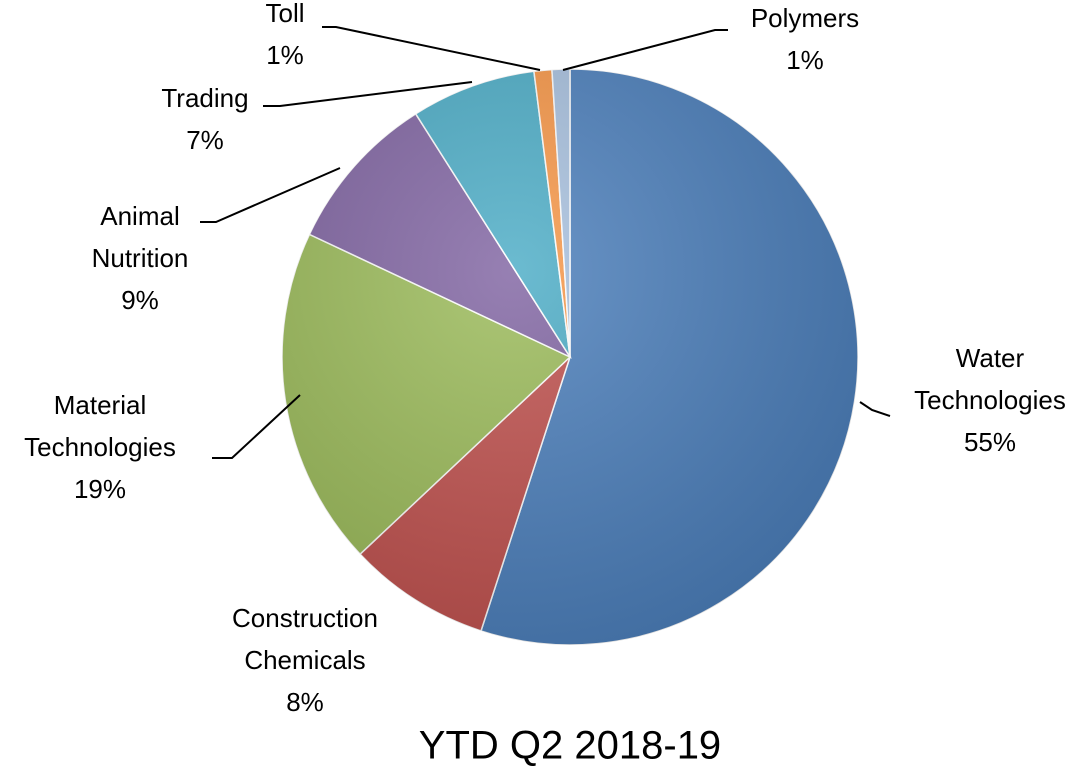 Image resolution: width=1091 pixels, height=772 pixels. I want to click on category-label: Water Technologies, so click(990, 379).